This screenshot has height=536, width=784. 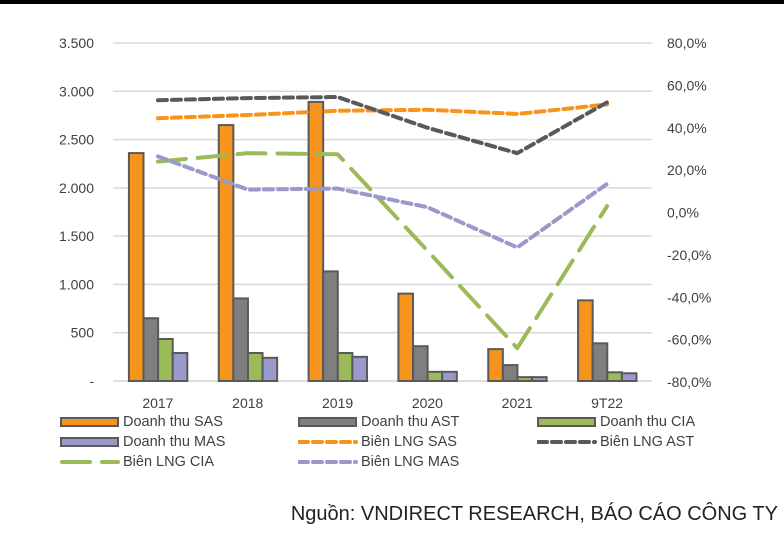 I want to click on right-axis-tick-label: 40,0%, so click(x=687, y=128).